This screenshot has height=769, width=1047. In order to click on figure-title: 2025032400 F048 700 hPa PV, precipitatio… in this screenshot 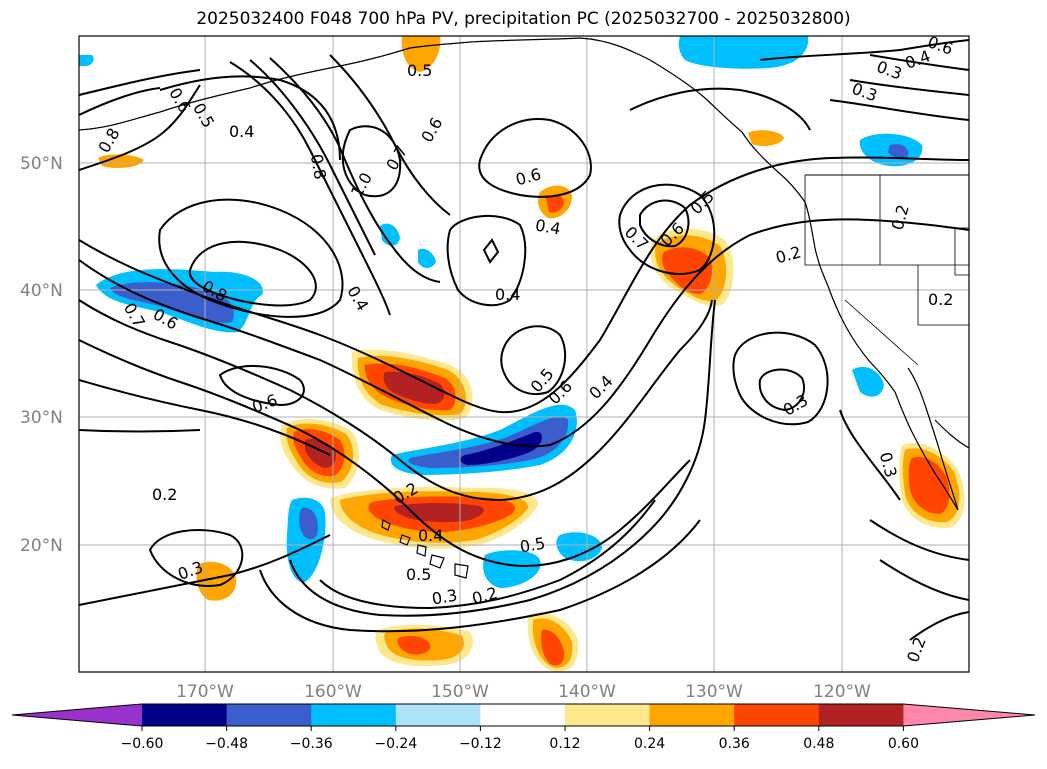, I will do `click(523, 19)`.